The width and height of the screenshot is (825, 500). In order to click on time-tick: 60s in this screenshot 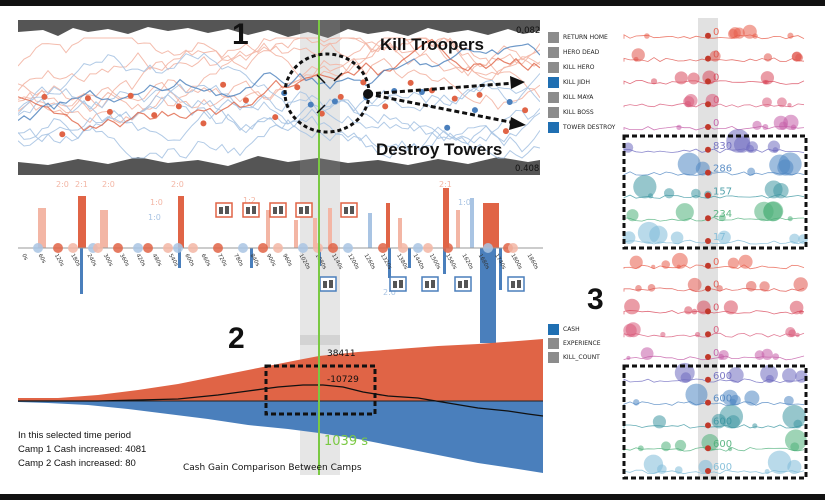, I will do `click(42, 259)`.